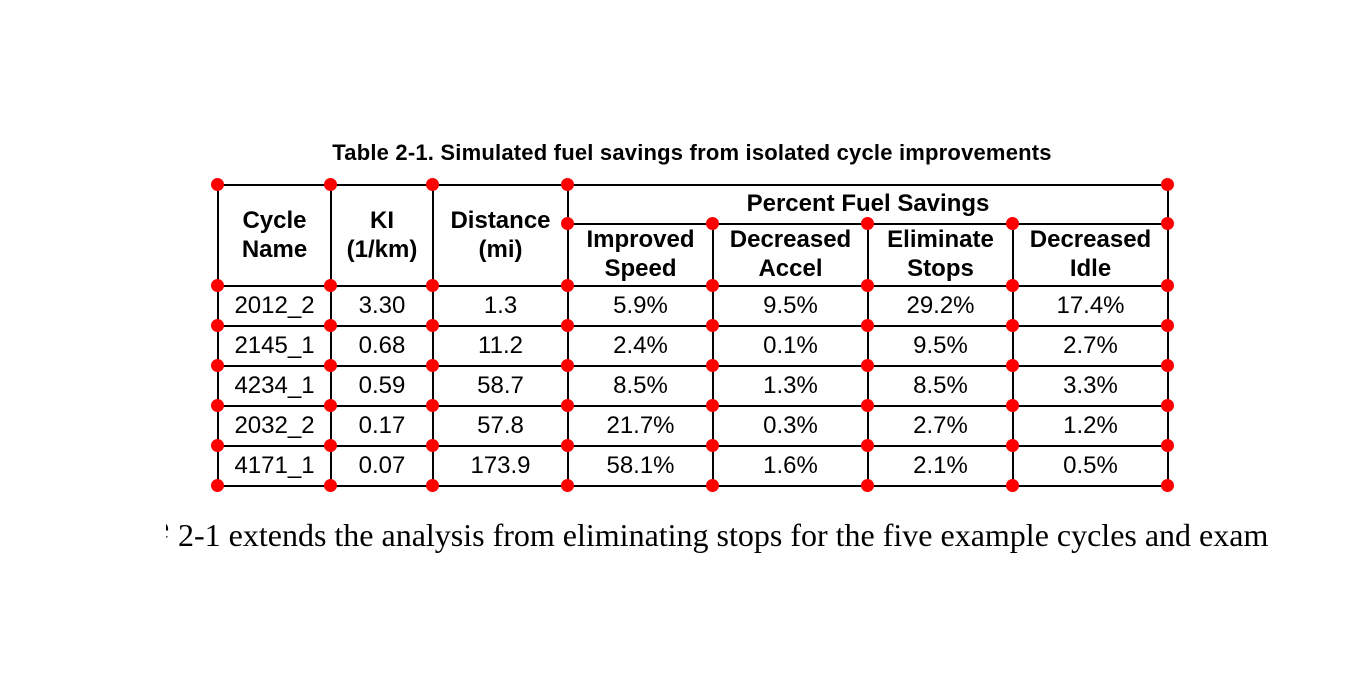  What do you see at coordinates (790, 346) in the screenshot?
I see `cell-decreased-accel: 0.1%` at bounding box center [790, 346].